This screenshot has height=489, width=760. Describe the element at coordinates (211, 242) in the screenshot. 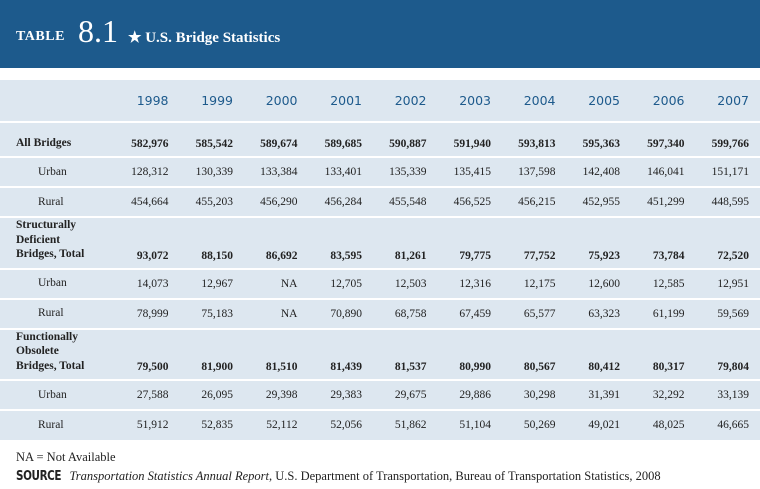

I see `cell: 88,150` at that location.